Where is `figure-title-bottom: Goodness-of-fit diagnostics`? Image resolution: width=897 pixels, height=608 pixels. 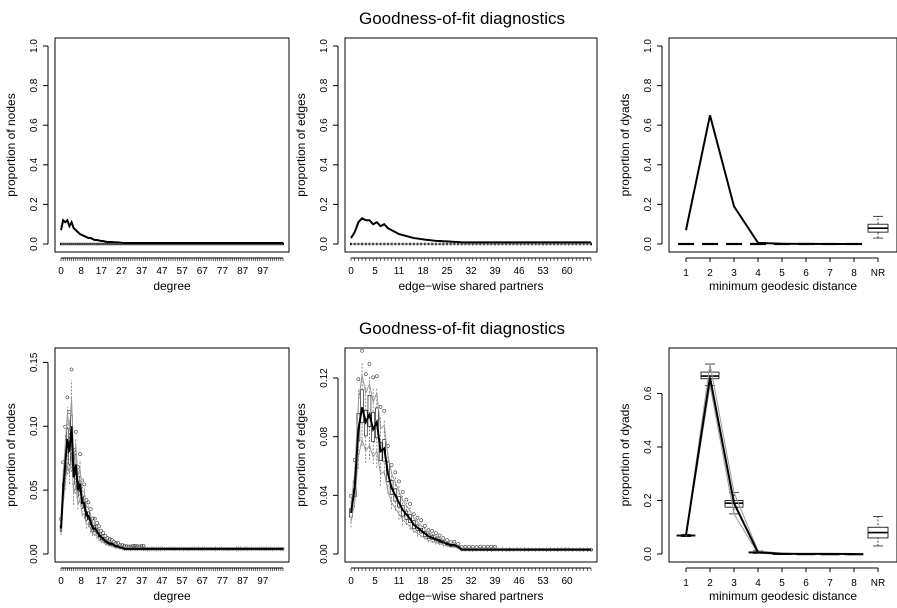 figure-title-bottom: Goodness-of-fit diagnostics is located at coordinates (462, 328).